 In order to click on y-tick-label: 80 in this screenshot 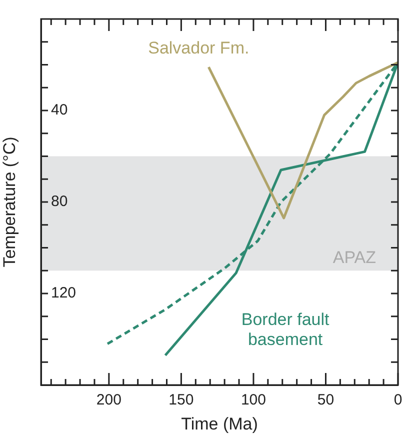, I will do `click(59, 201)`.